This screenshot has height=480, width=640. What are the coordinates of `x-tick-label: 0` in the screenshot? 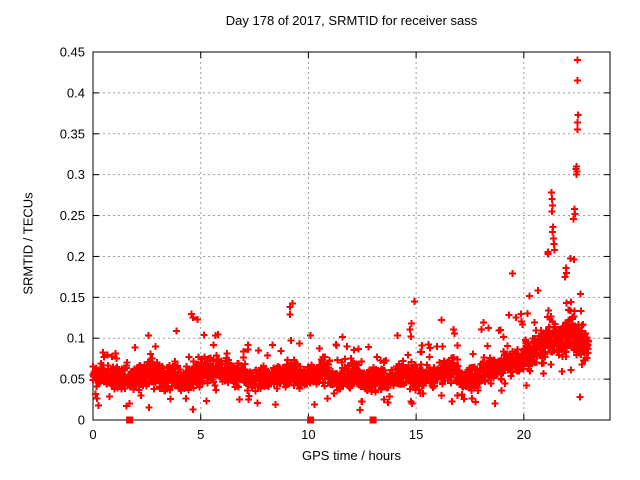 It's located at (92, 434).